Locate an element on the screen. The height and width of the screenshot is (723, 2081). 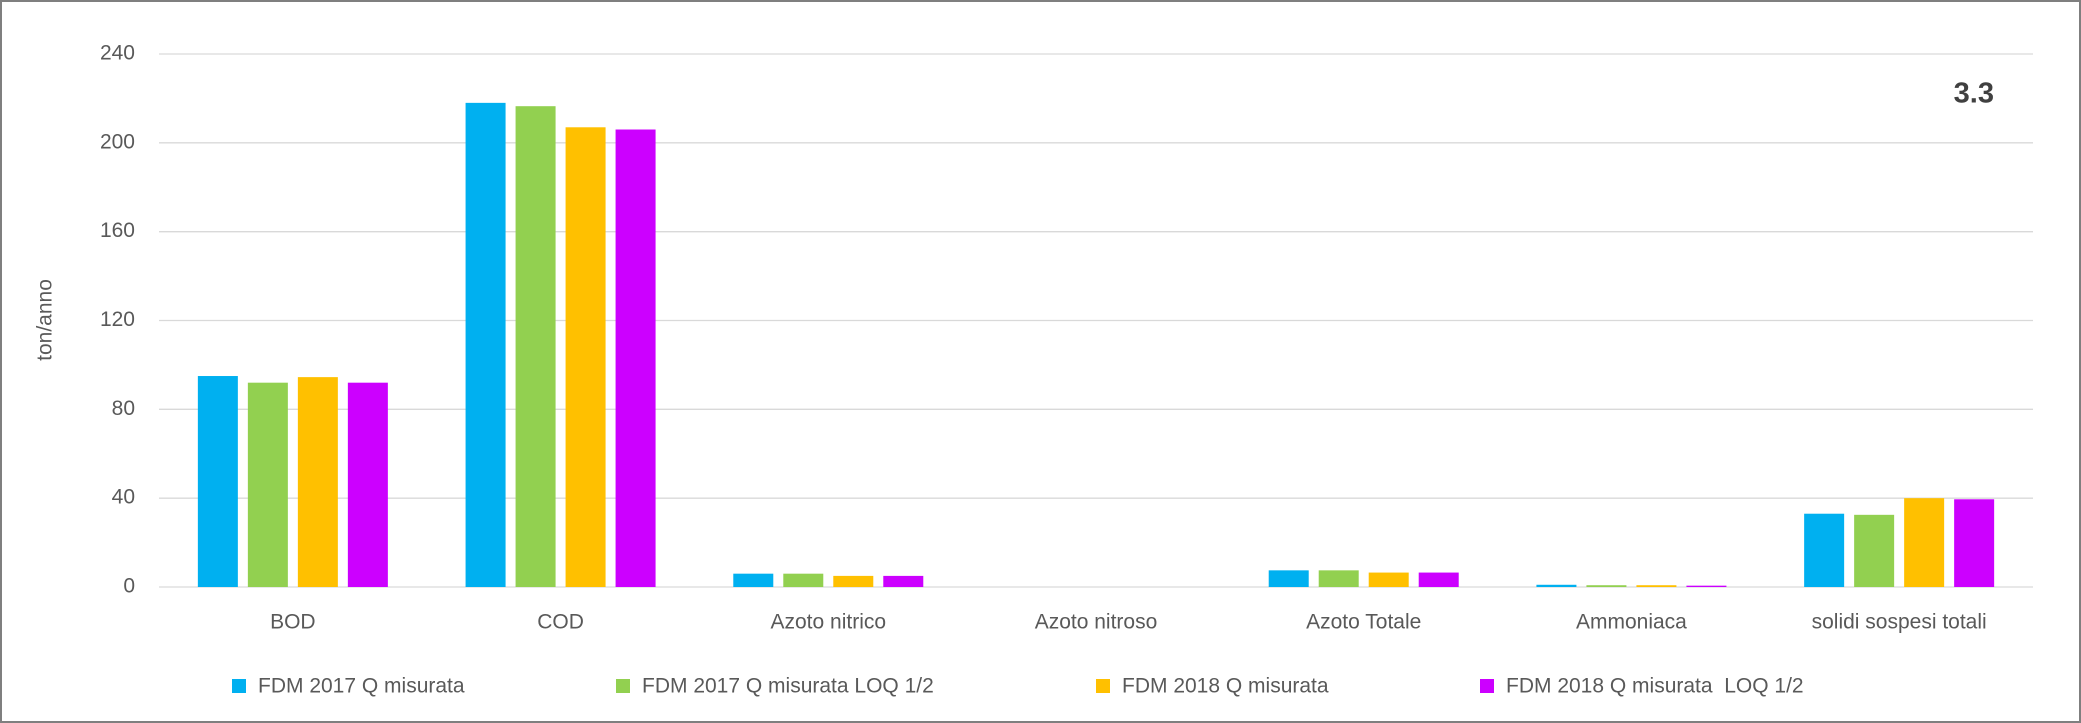
x-tick-label: Ammoniaca is located at coordinates (1631, 622).